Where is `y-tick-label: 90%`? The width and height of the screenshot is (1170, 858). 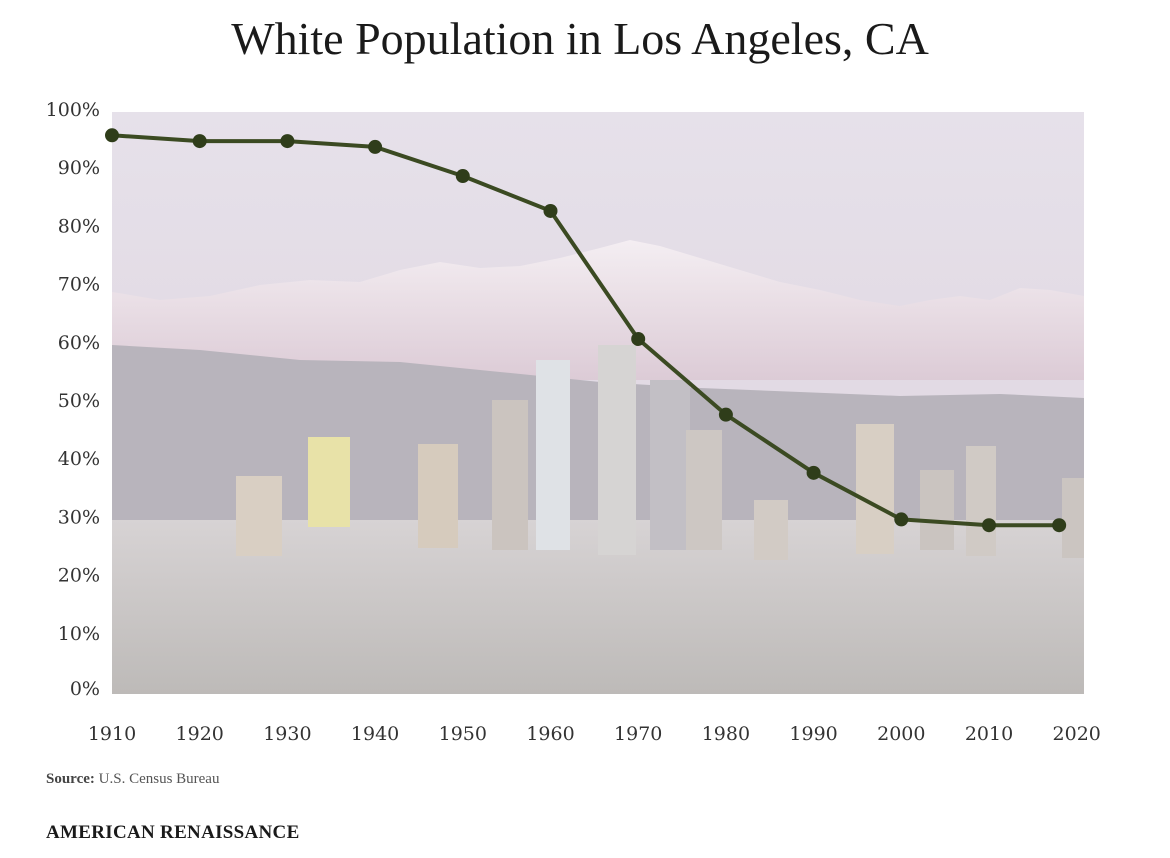
y-tick-label: 90% is located at coordinates (79, 168).